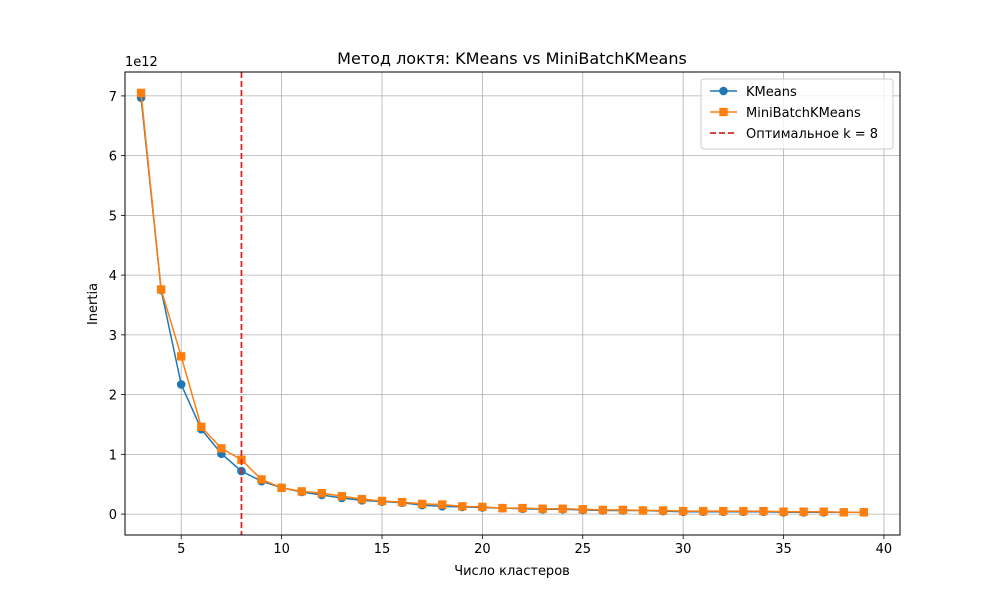  Describe the element at coordinates (281, 549) in the screenshot. I see `x-tick-label: 10` at that location.